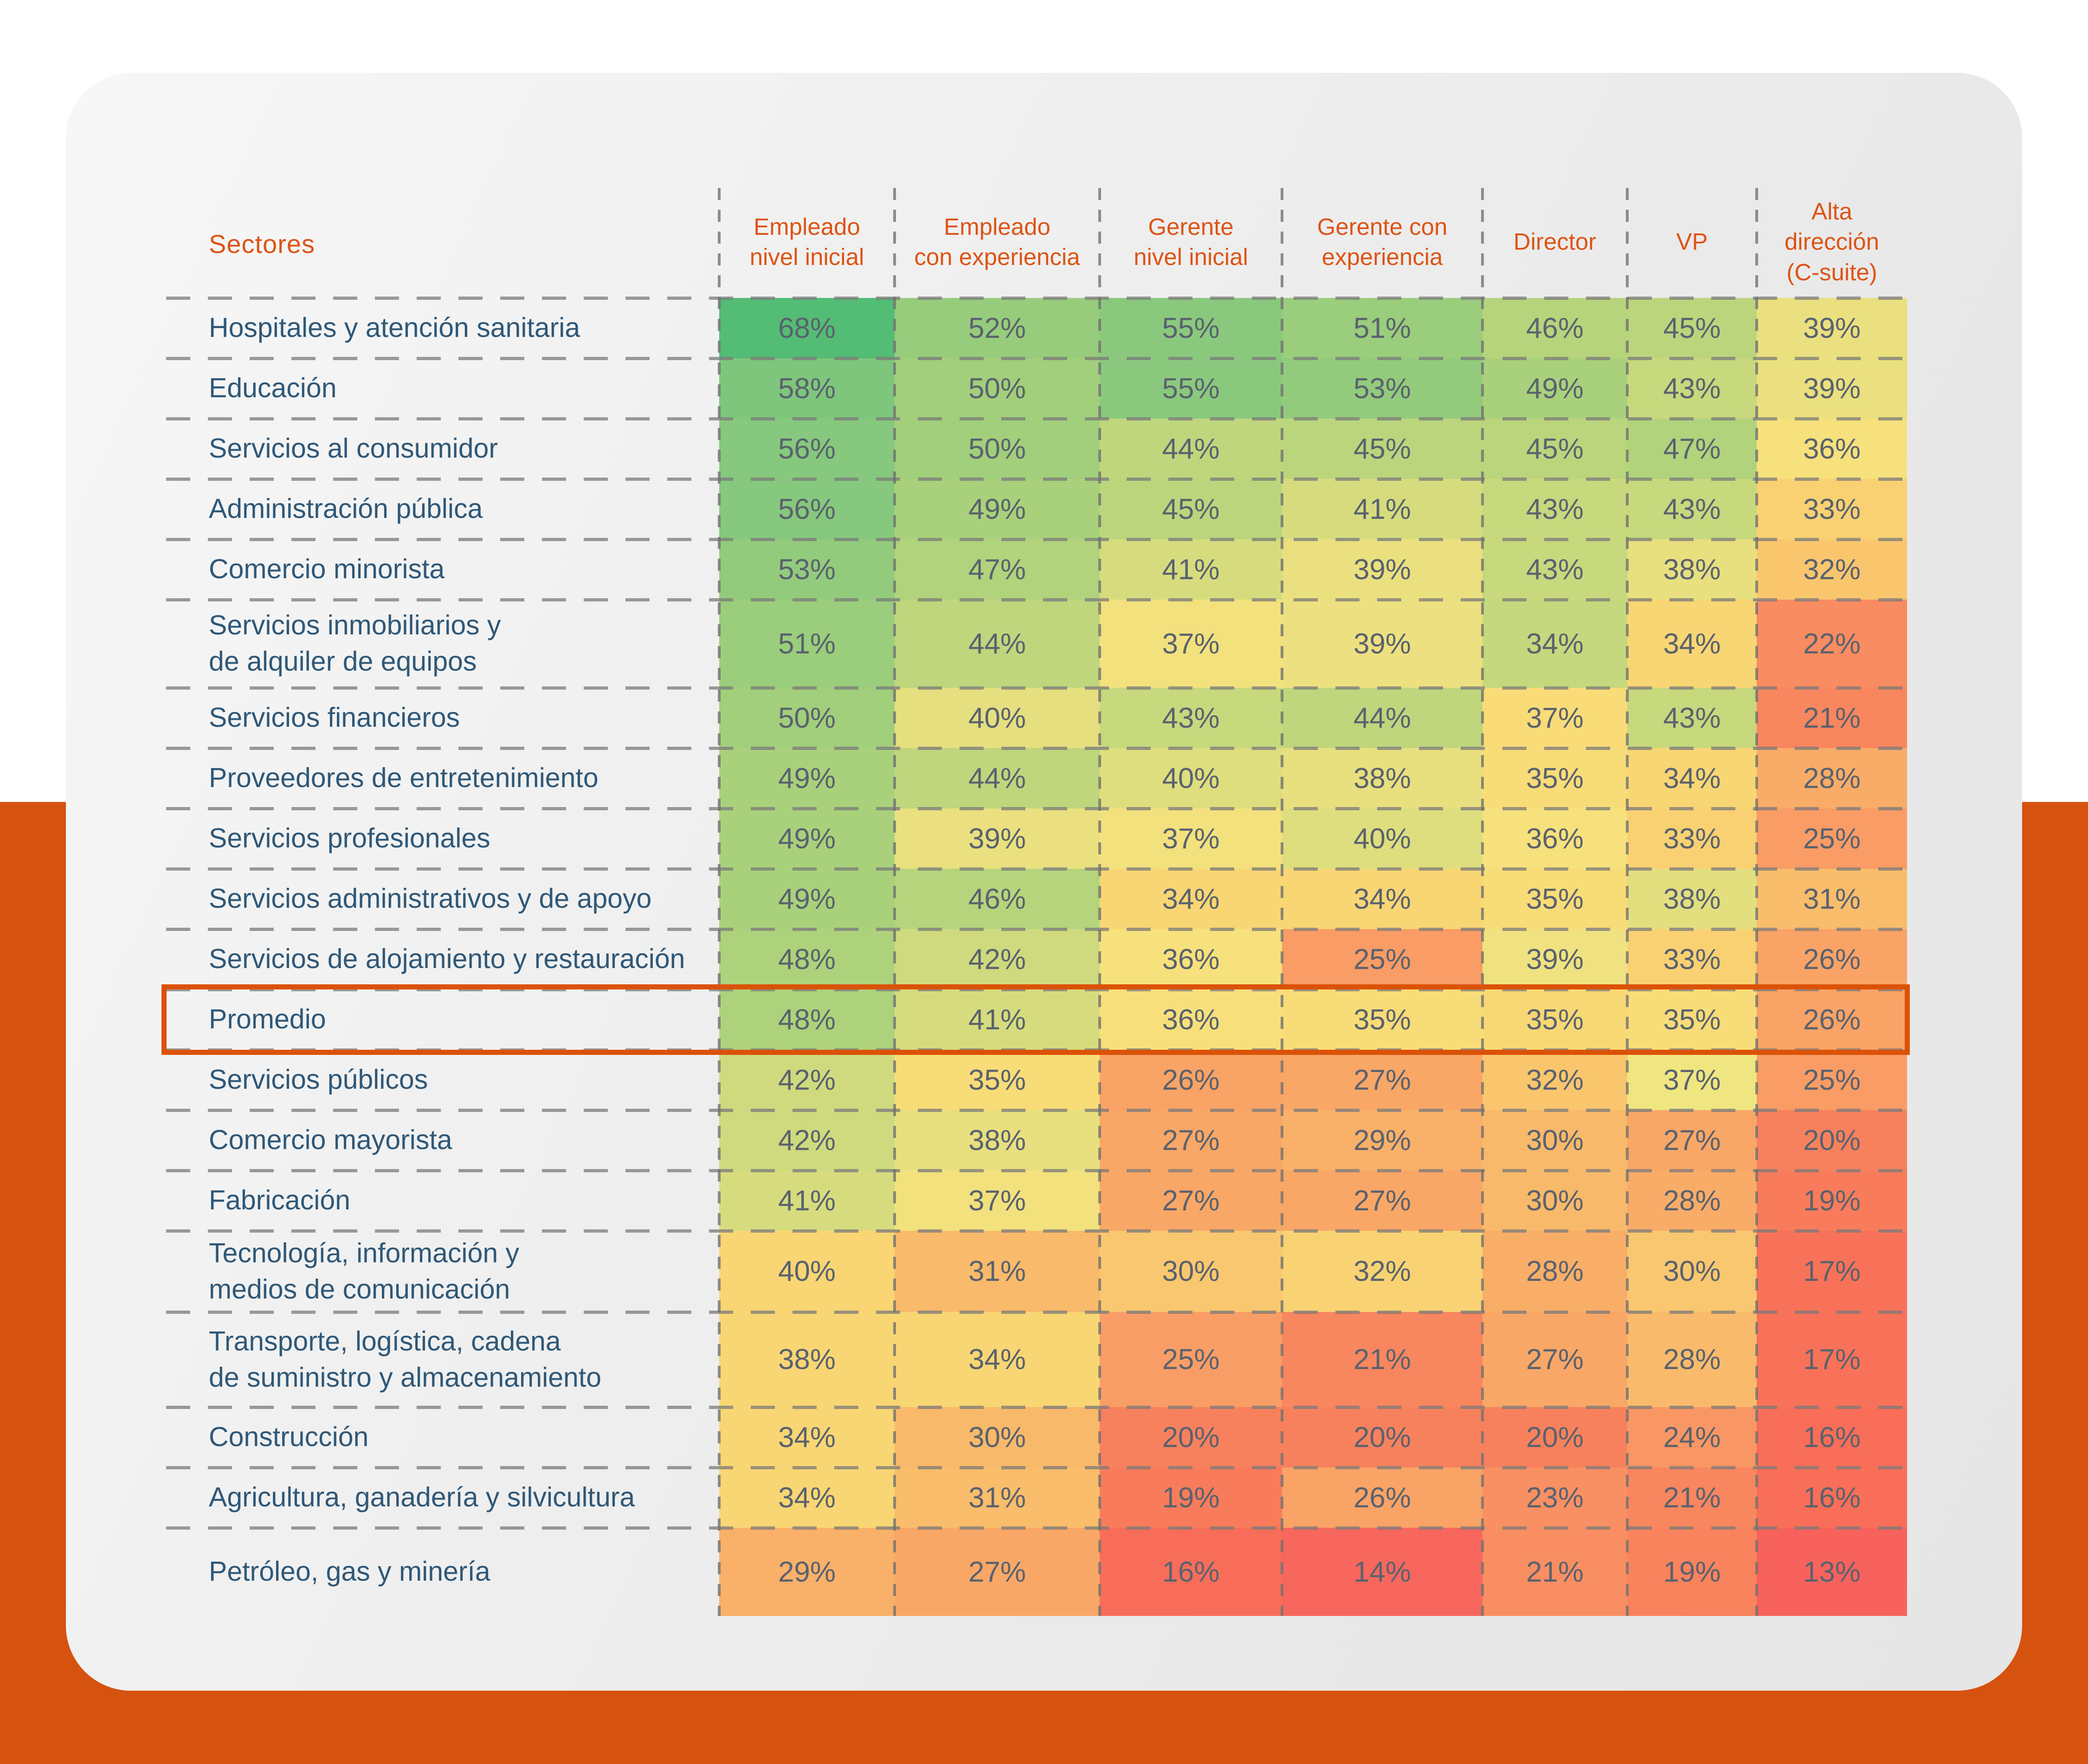 Image resolution: width=2088 pixels, height=1764 pixels. Describe the element at coordinates (1832, 241) in the screenshot. I see `column-header: Alta dirección (C-suite)` at that location.